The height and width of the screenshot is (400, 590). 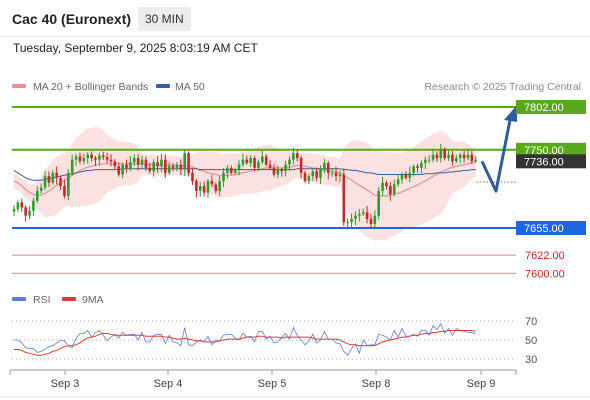 I want to click on last-price-label: 7736.00, so click(x=551, y=161).